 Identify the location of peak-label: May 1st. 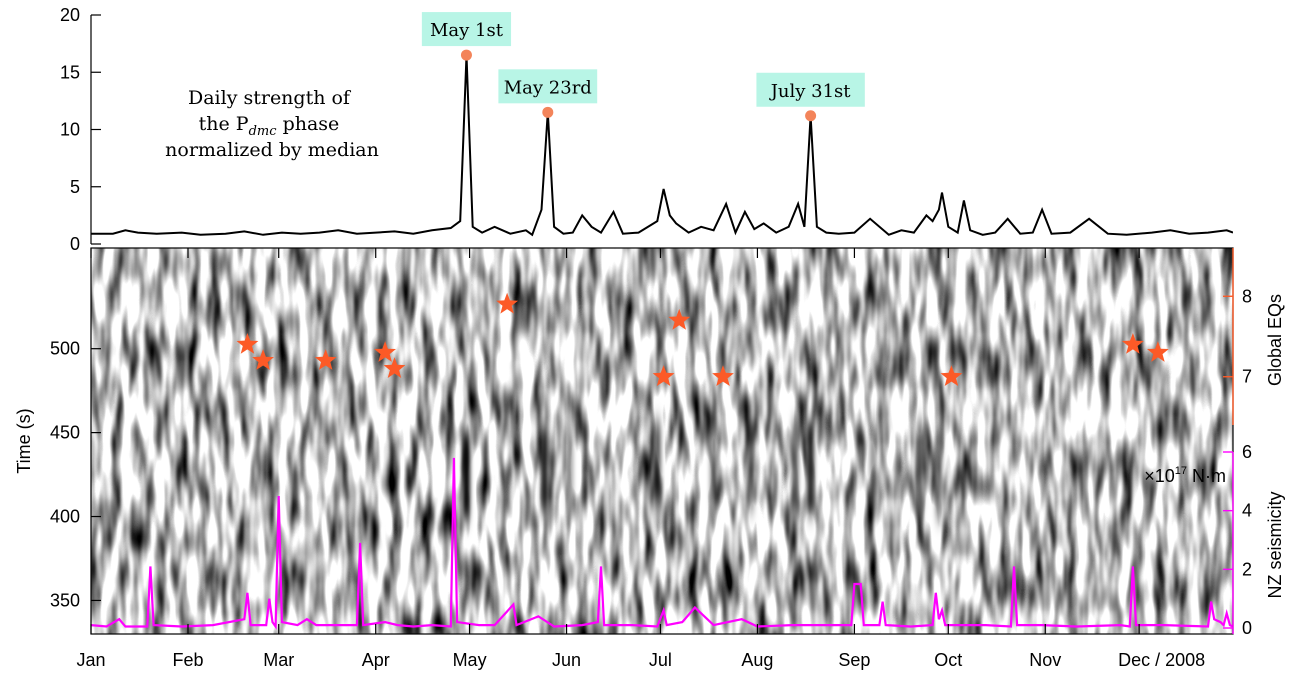
(467, 30).